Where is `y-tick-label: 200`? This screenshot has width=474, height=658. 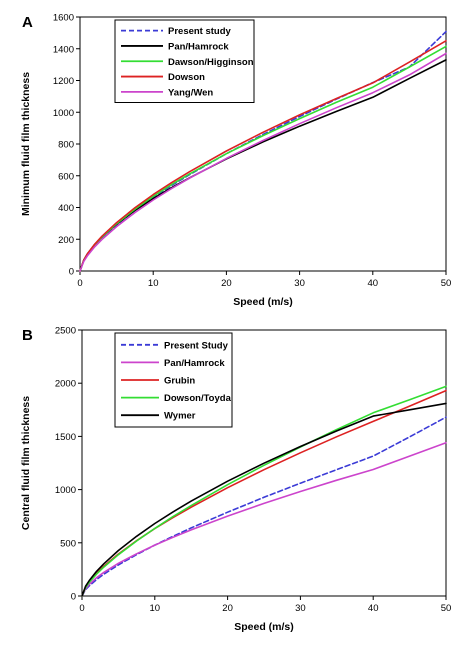
y-tick-label: 200 is located at coordinates (66, 240).